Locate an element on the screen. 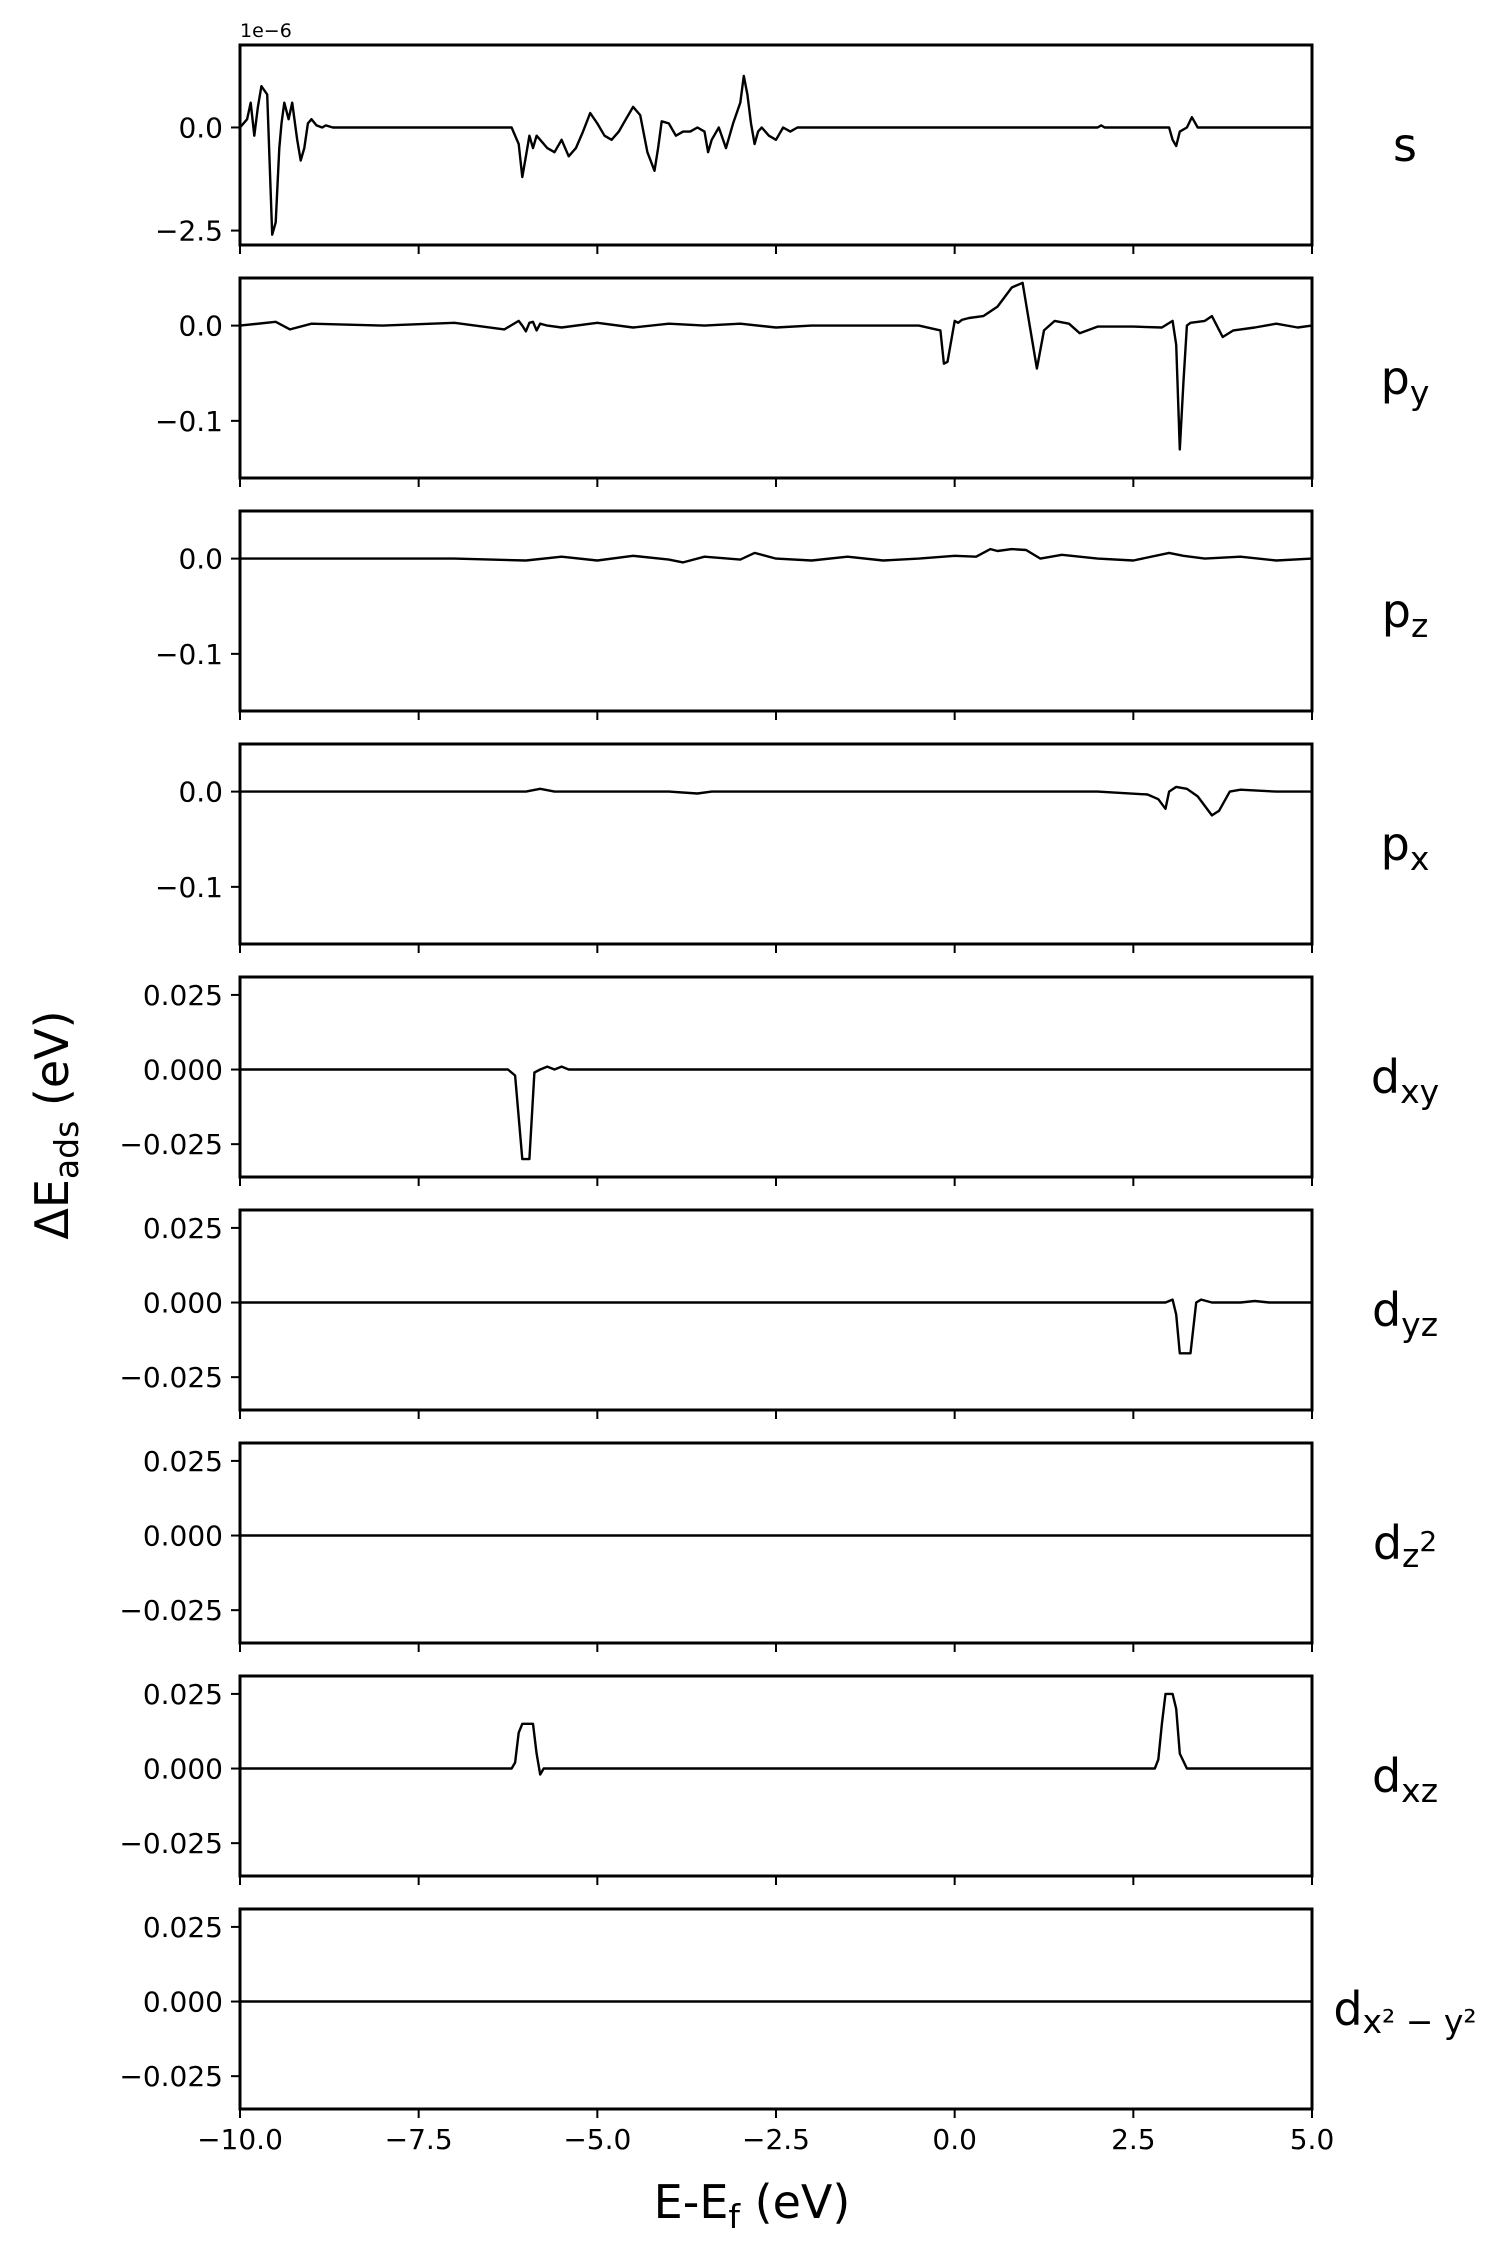  orbital-label-subscript-base: z is located at coordinates (1410, 1555).